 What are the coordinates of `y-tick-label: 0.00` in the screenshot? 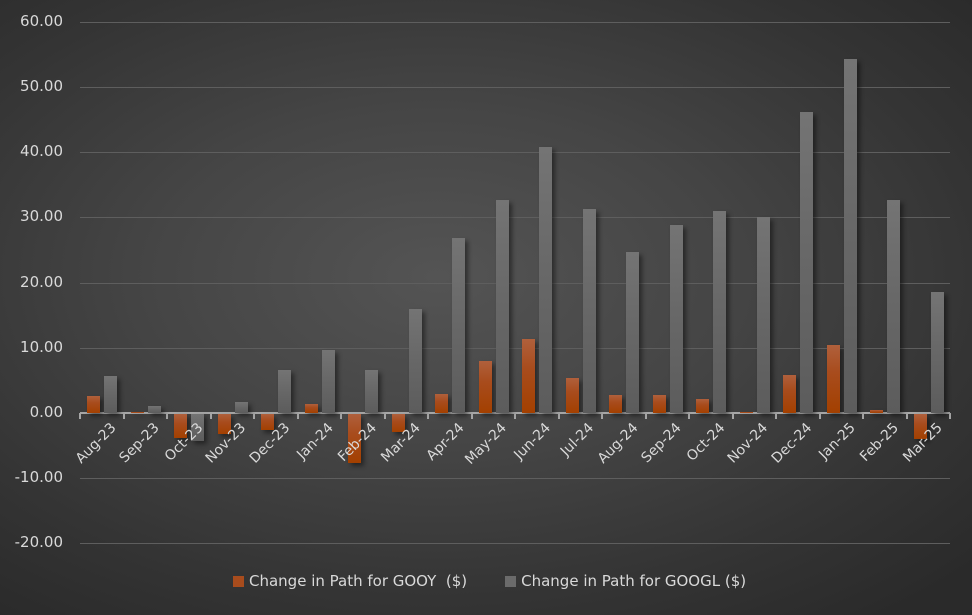 It's located at (46, 412).